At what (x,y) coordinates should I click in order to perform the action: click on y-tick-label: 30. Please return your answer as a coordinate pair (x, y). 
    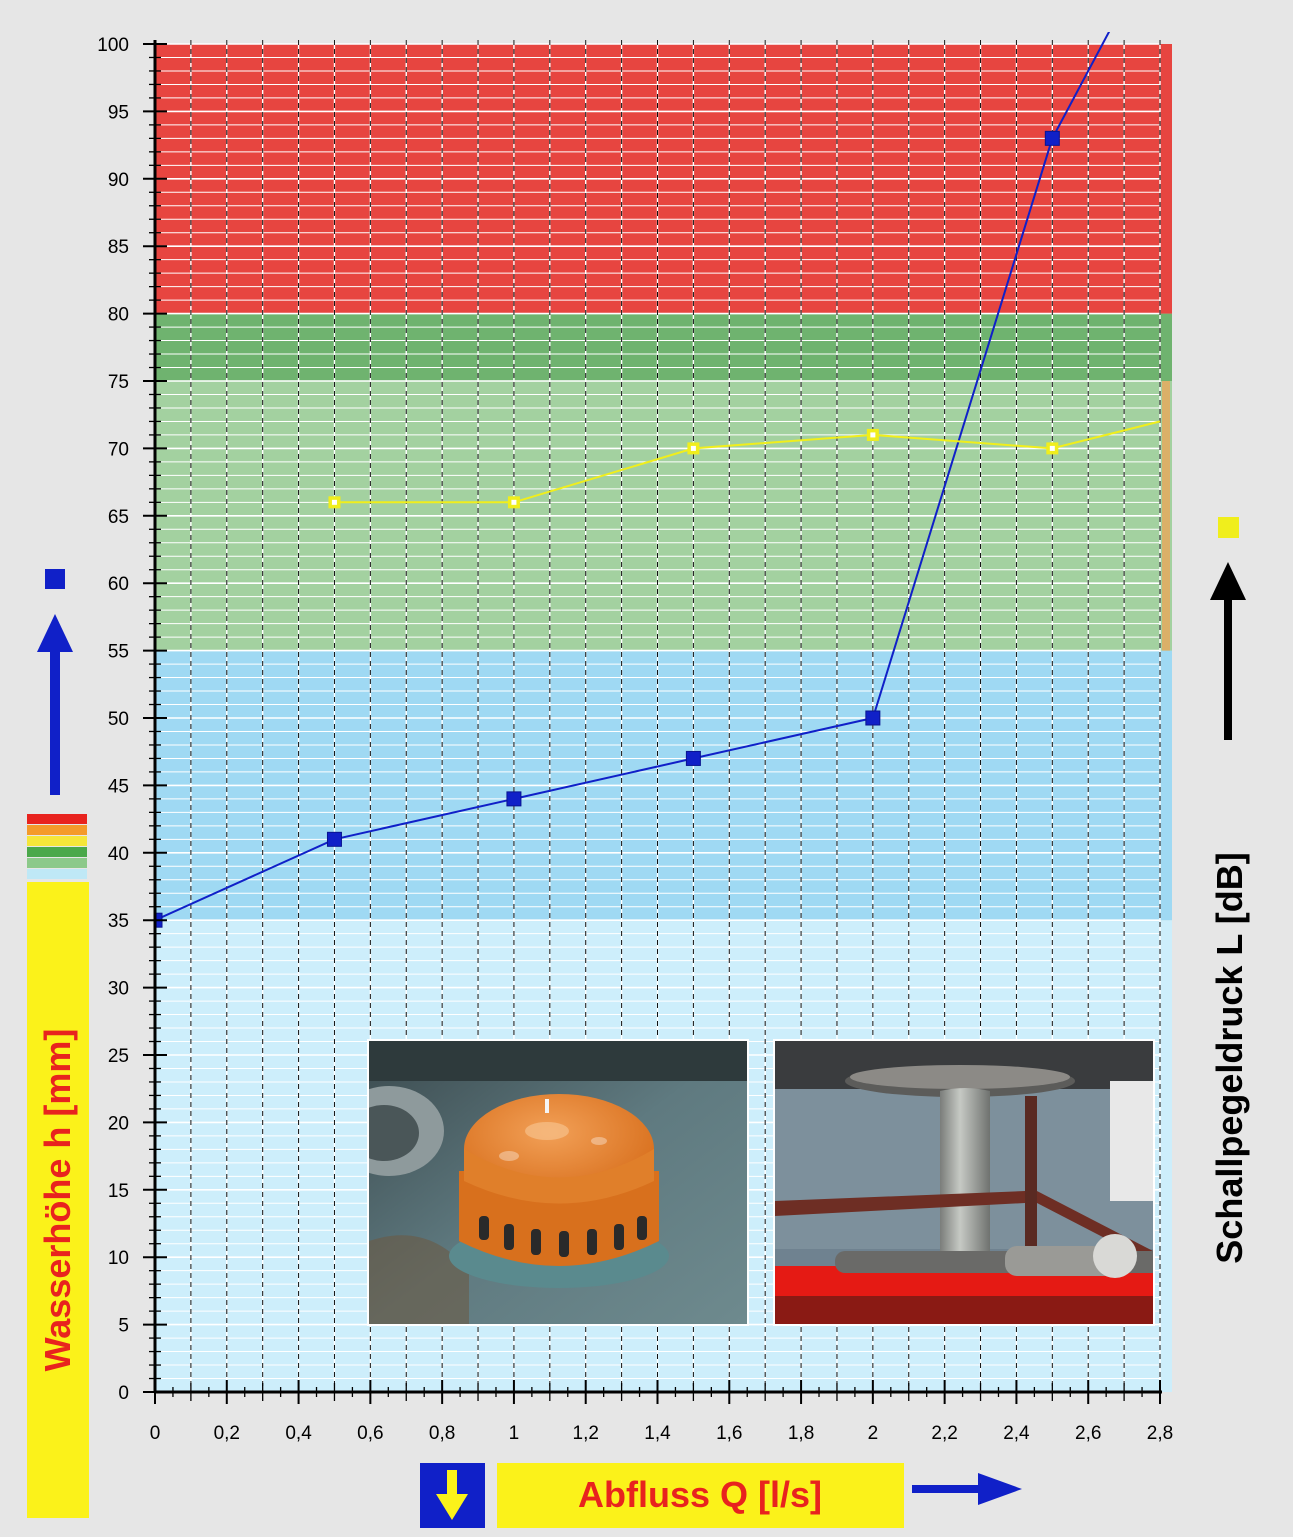
    Looking at the image, I should click on (118, 989).